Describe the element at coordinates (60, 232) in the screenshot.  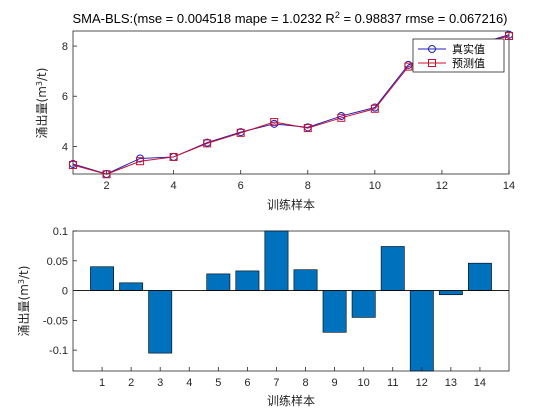
I see `bar-y-tick-label: 0.1` at that location.